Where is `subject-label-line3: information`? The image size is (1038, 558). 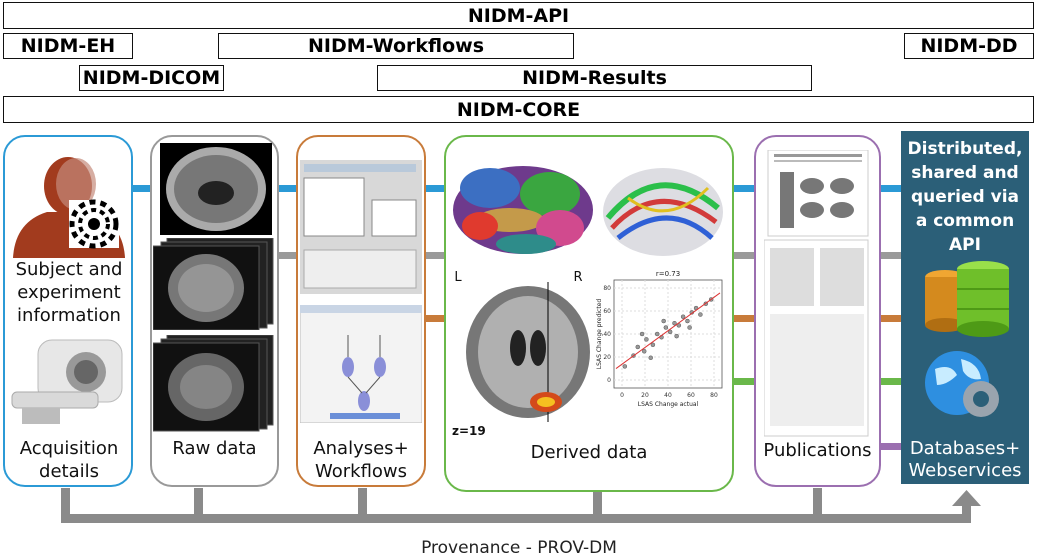 subject-label-line3: information is located at coordinates (69, 315).